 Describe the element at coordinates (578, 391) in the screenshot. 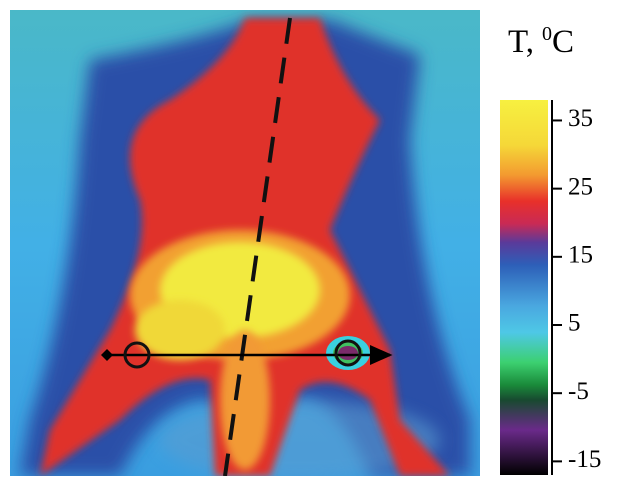

I see `tick-label: -5` at that location.